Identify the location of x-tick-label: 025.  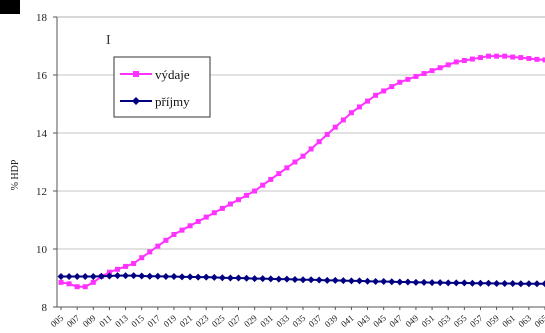
(218, 321).